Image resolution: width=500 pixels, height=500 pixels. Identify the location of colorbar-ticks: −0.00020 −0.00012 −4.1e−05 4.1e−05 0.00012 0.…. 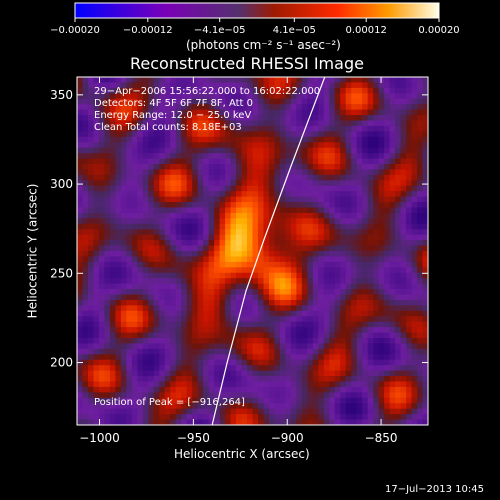
(255, 27).